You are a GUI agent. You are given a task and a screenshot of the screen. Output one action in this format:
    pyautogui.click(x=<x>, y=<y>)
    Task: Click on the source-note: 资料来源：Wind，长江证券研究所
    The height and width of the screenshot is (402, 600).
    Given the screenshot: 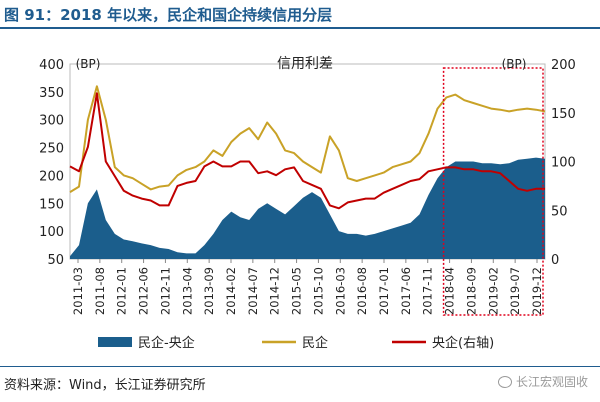 What is the action you would take?
    pyautogui.click(x=105, y=385)
    